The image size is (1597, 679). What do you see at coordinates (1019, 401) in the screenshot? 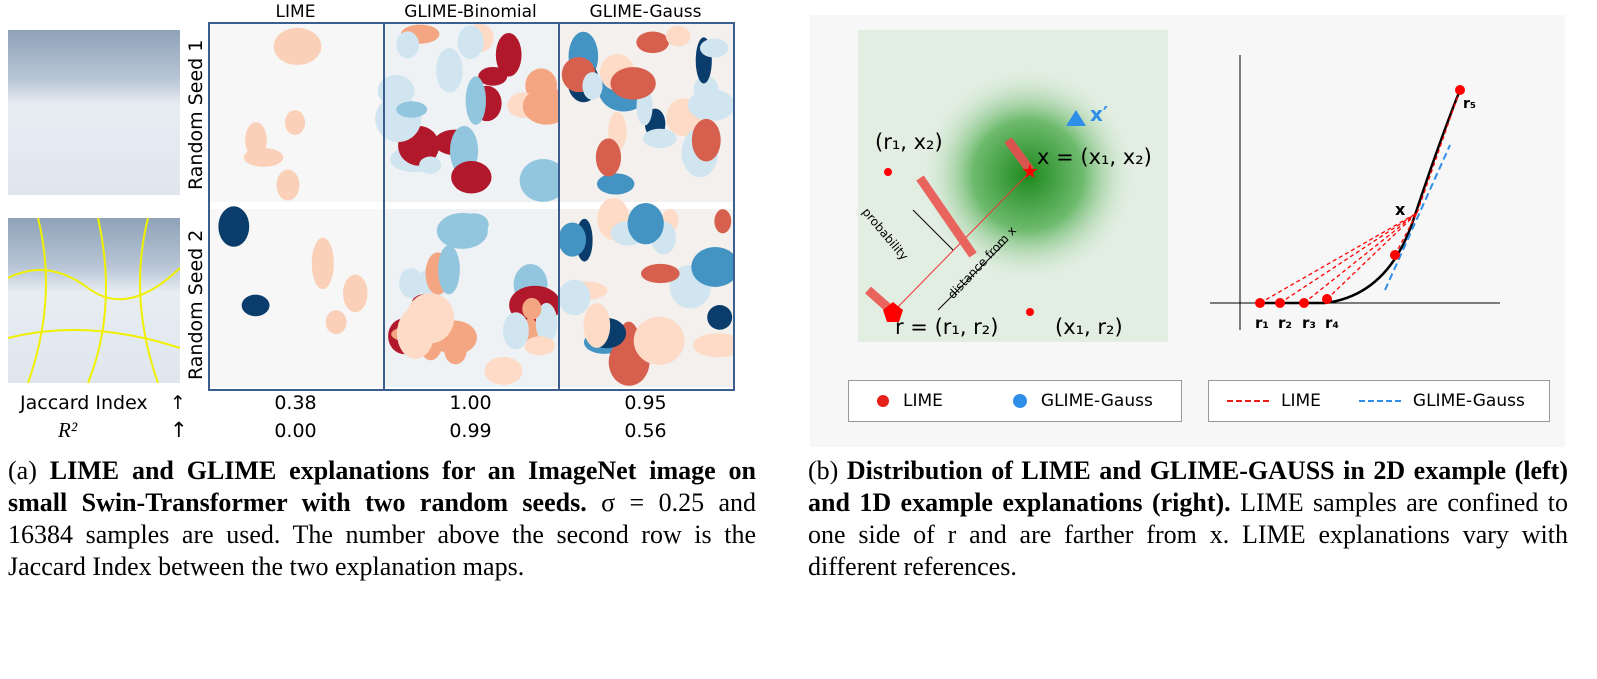
I see `glime-dot-icon` at bounding box center [1019, 401].